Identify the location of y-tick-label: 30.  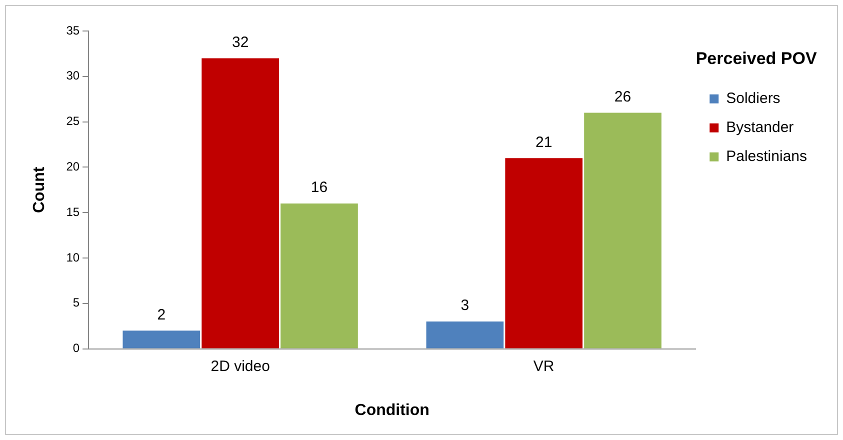
(73, 75).